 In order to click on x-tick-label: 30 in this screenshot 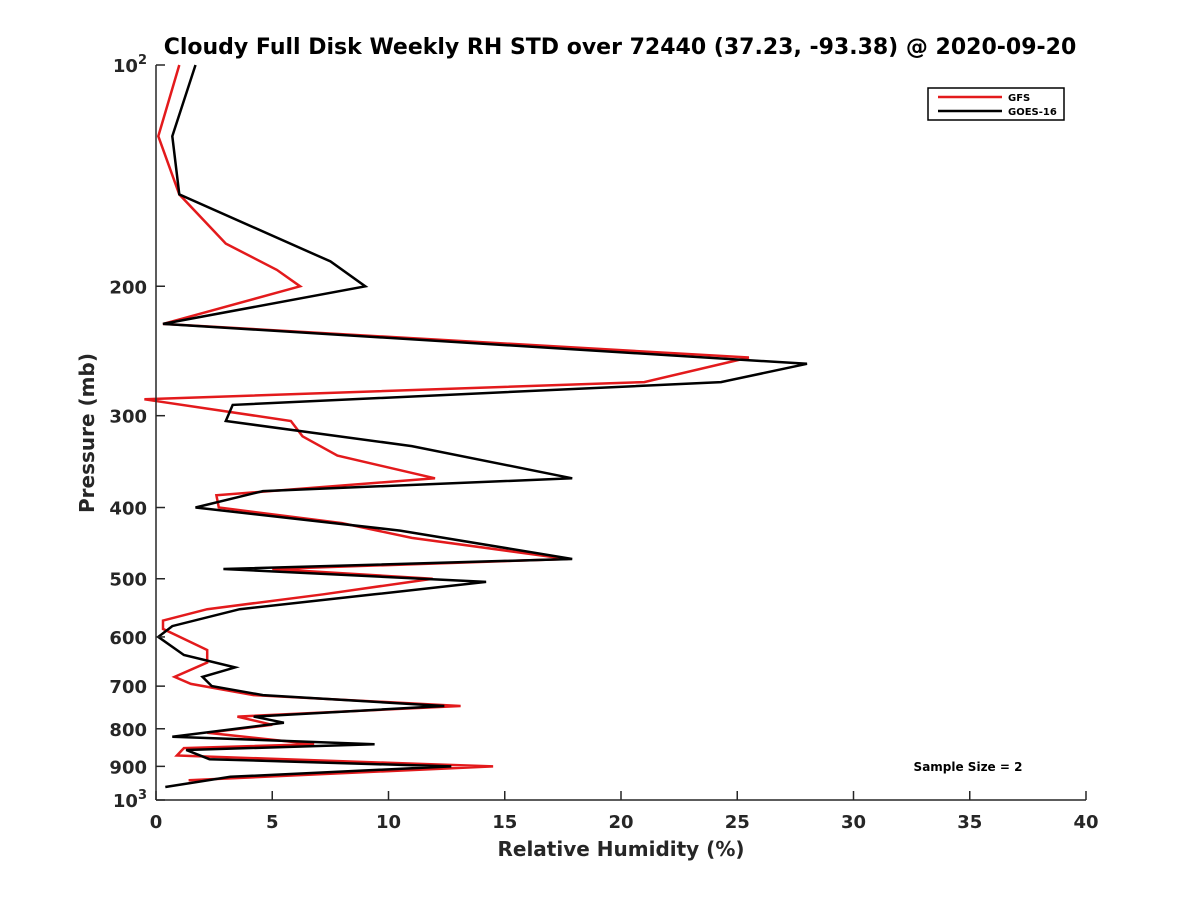, I will do `click(853, 822)`.